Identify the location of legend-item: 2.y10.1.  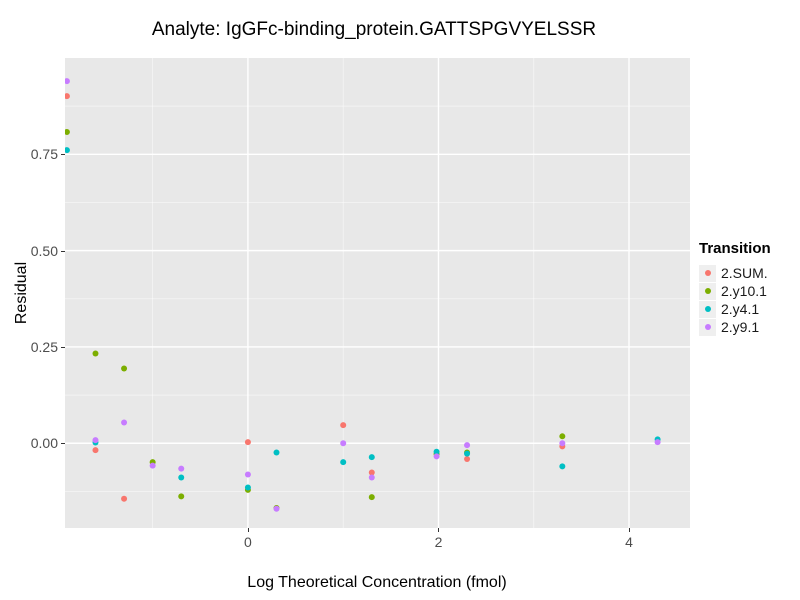
(749, 291).